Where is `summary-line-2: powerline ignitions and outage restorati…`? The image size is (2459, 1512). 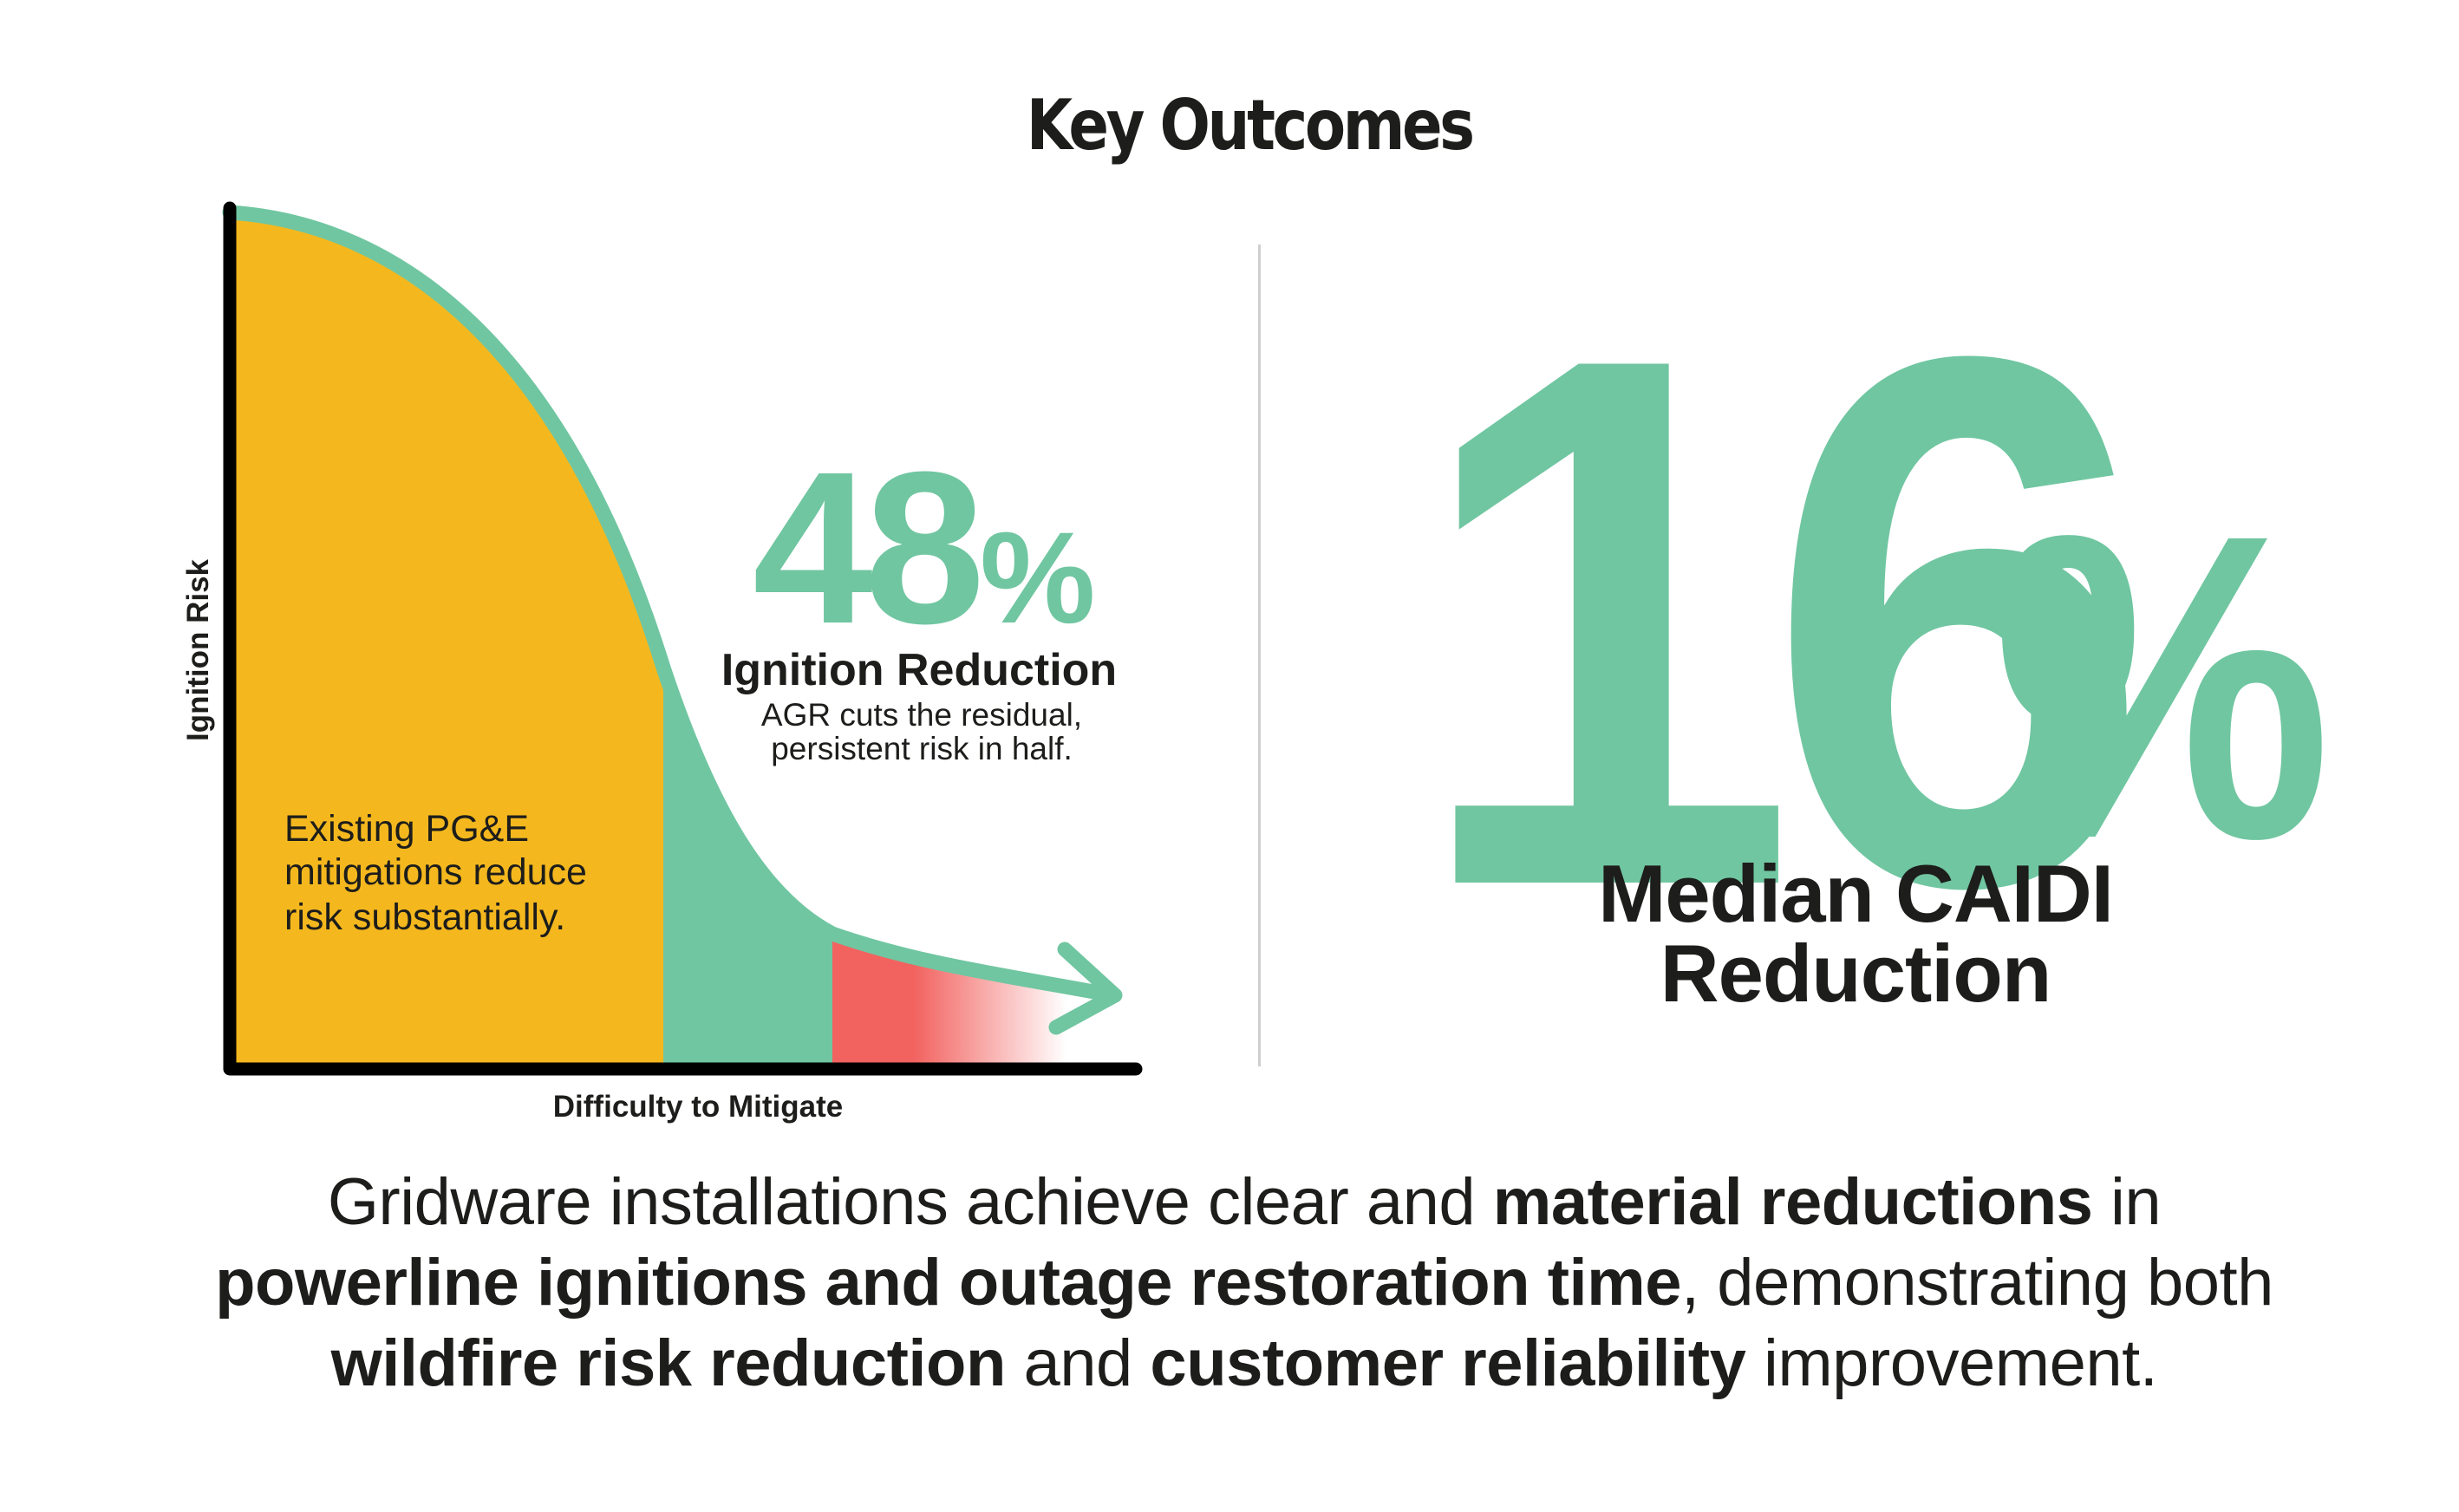
summary-line-2: powerline ignitions and outage restorati… is located at coordinates (1244, 1283).